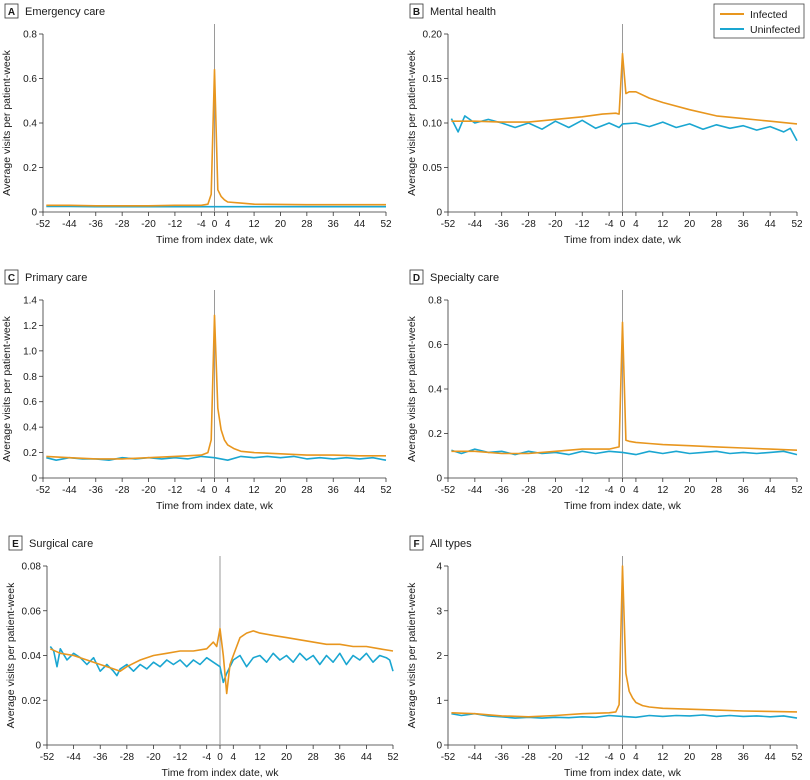 Image resolution: width=810 pixels, height=780 pixels. What do you see at coordinates (30, 124) in the screenshot?
I see `y-tick-label: 0.4` at bounding box center [30, 124].